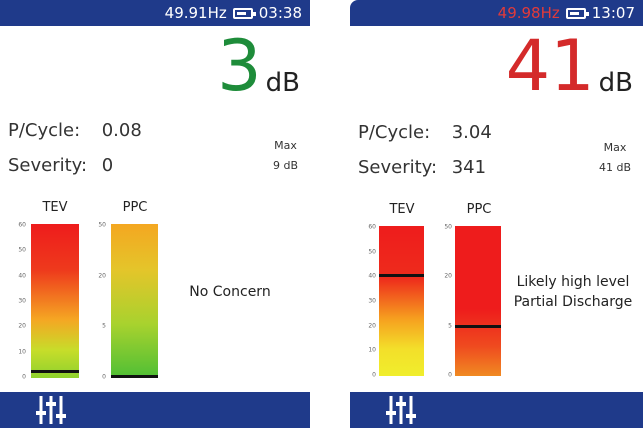 This screenshot has width=643, height=428. What do you see at coordinates (285, 165) in the screenshot?
I see `max-value: 9 dB` at bounding box center [285, 165].